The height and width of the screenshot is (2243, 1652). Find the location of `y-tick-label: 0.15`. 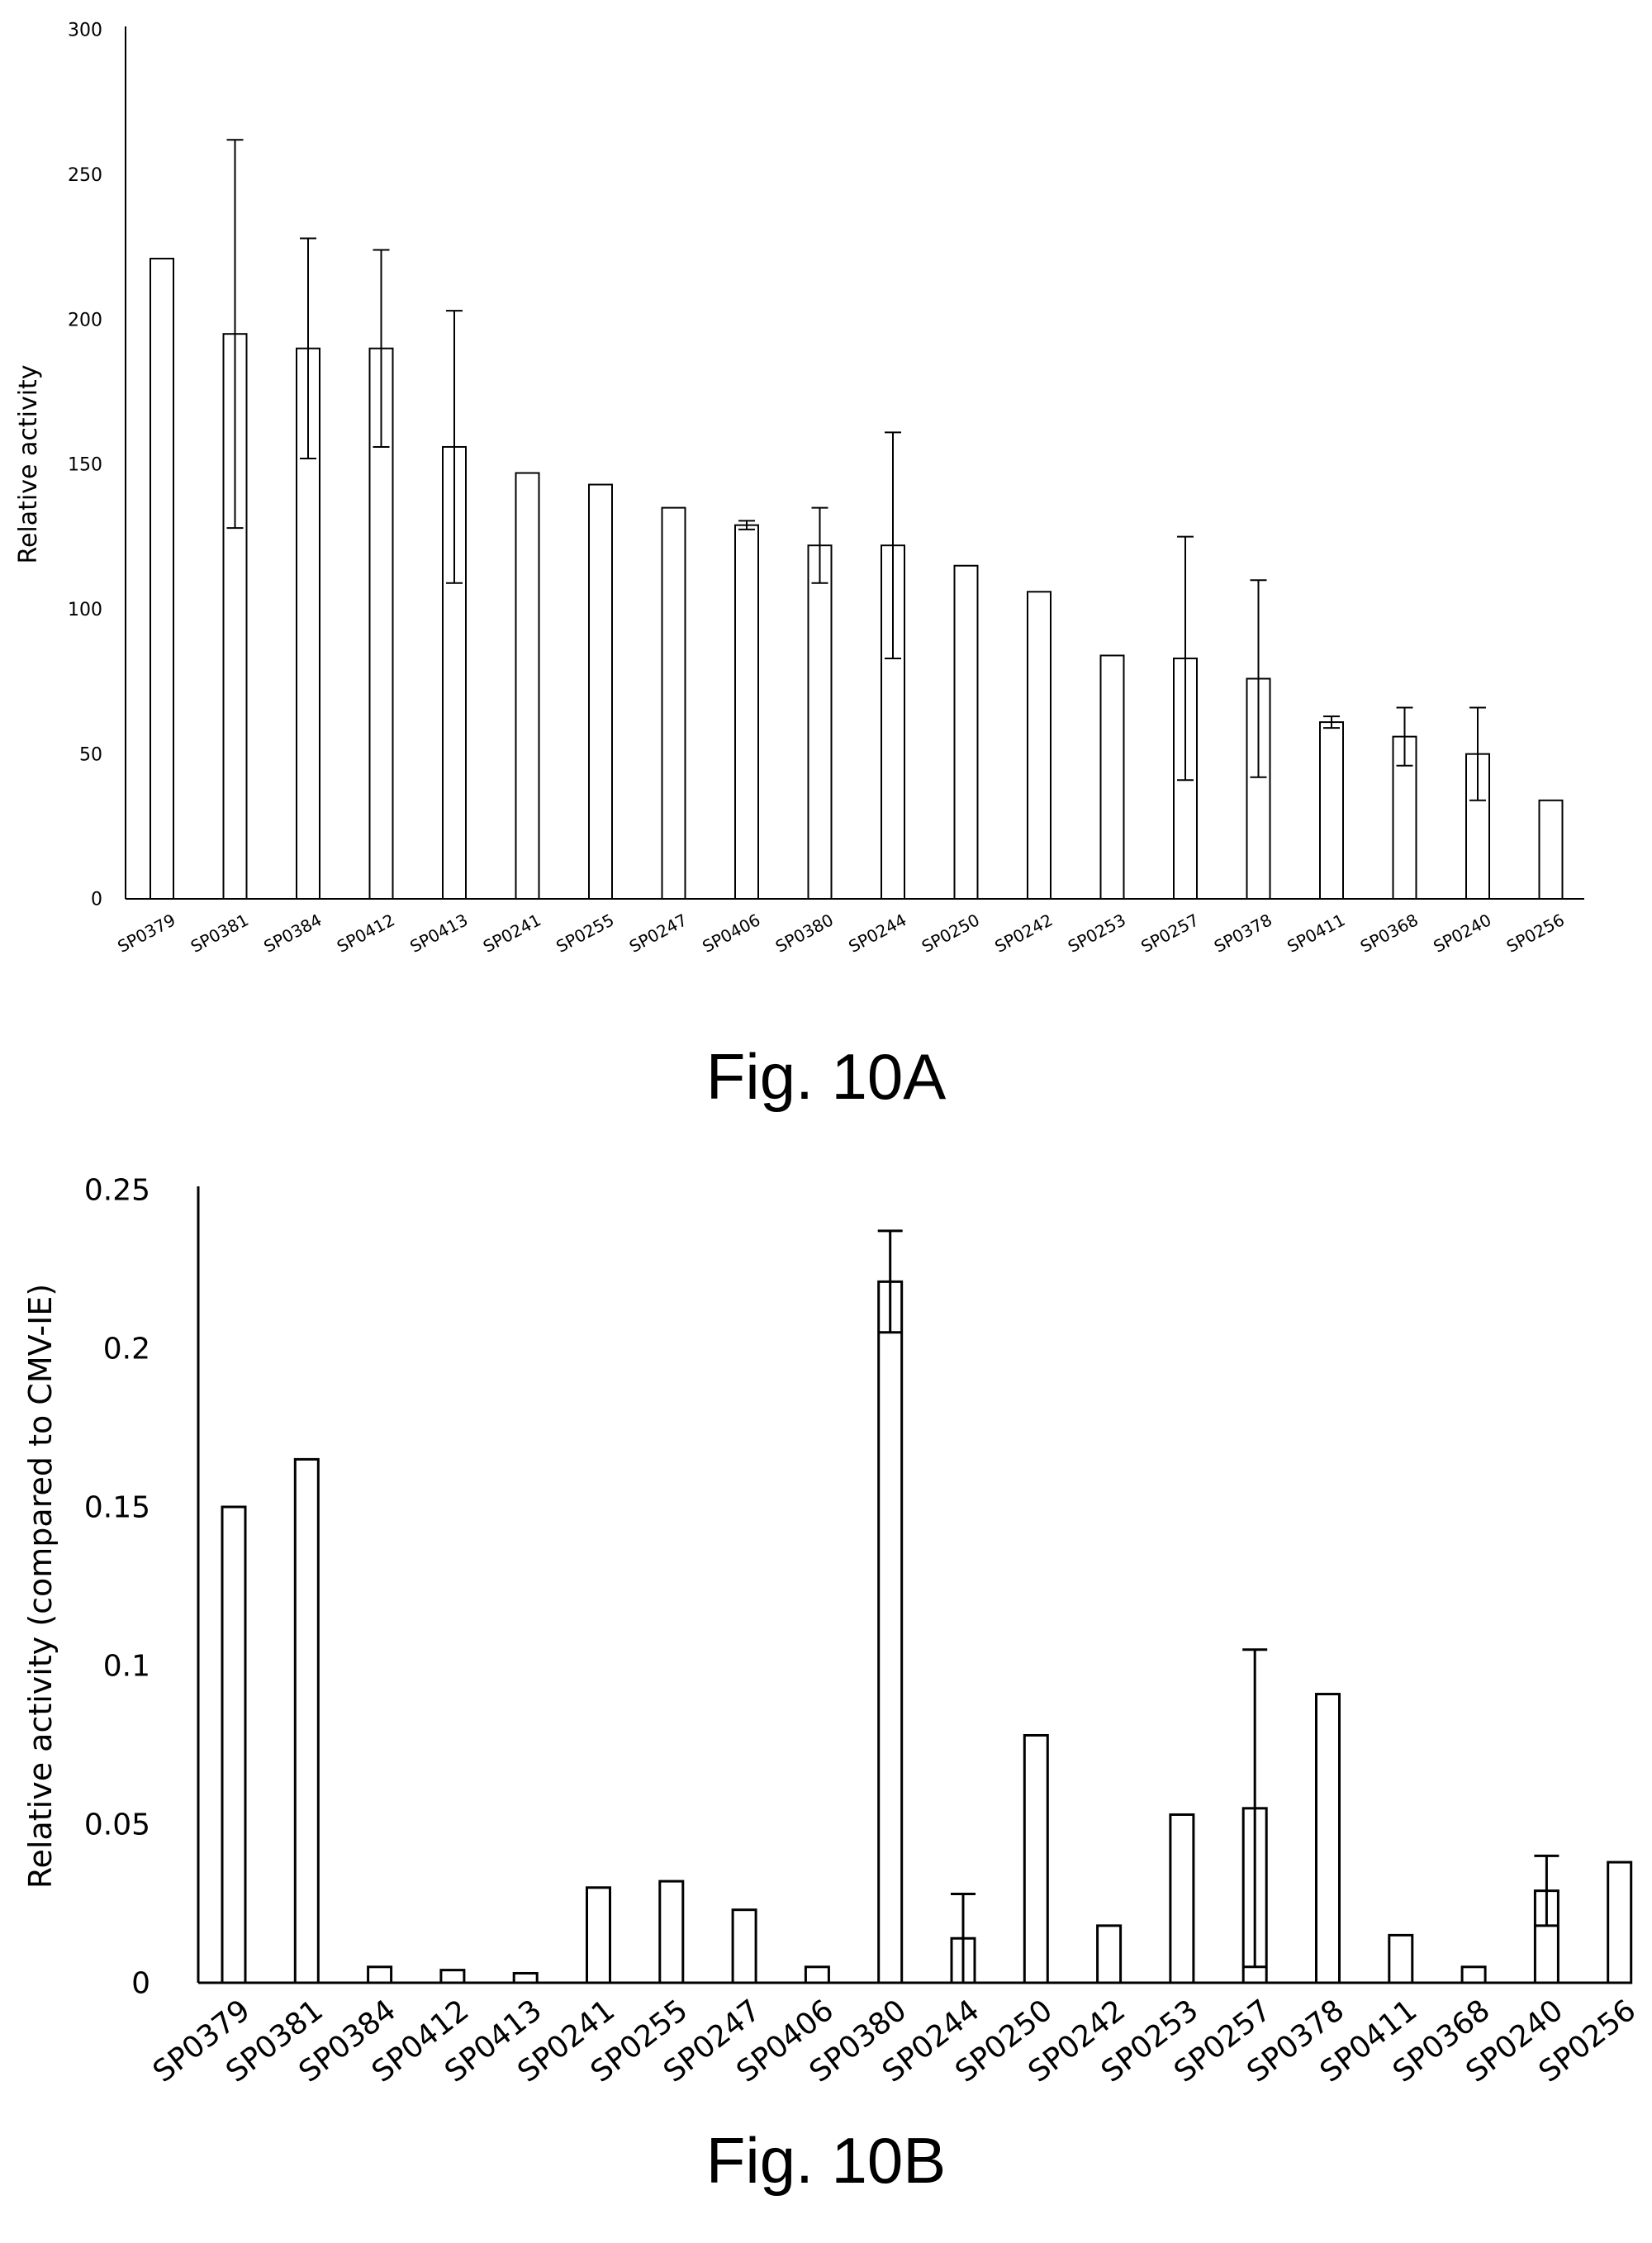

y-tick-label: 0.15 is located at coordinates (117, 1508).